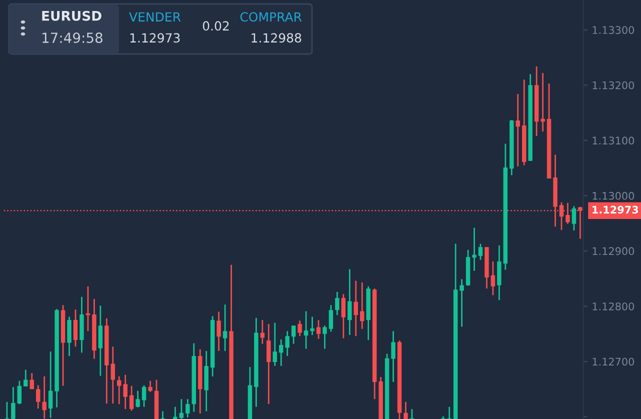  What do you see at coordinates (613, 306) in the screenshot?
I see `y-tick-label: 1.12800` at bounding box center [613, 306].